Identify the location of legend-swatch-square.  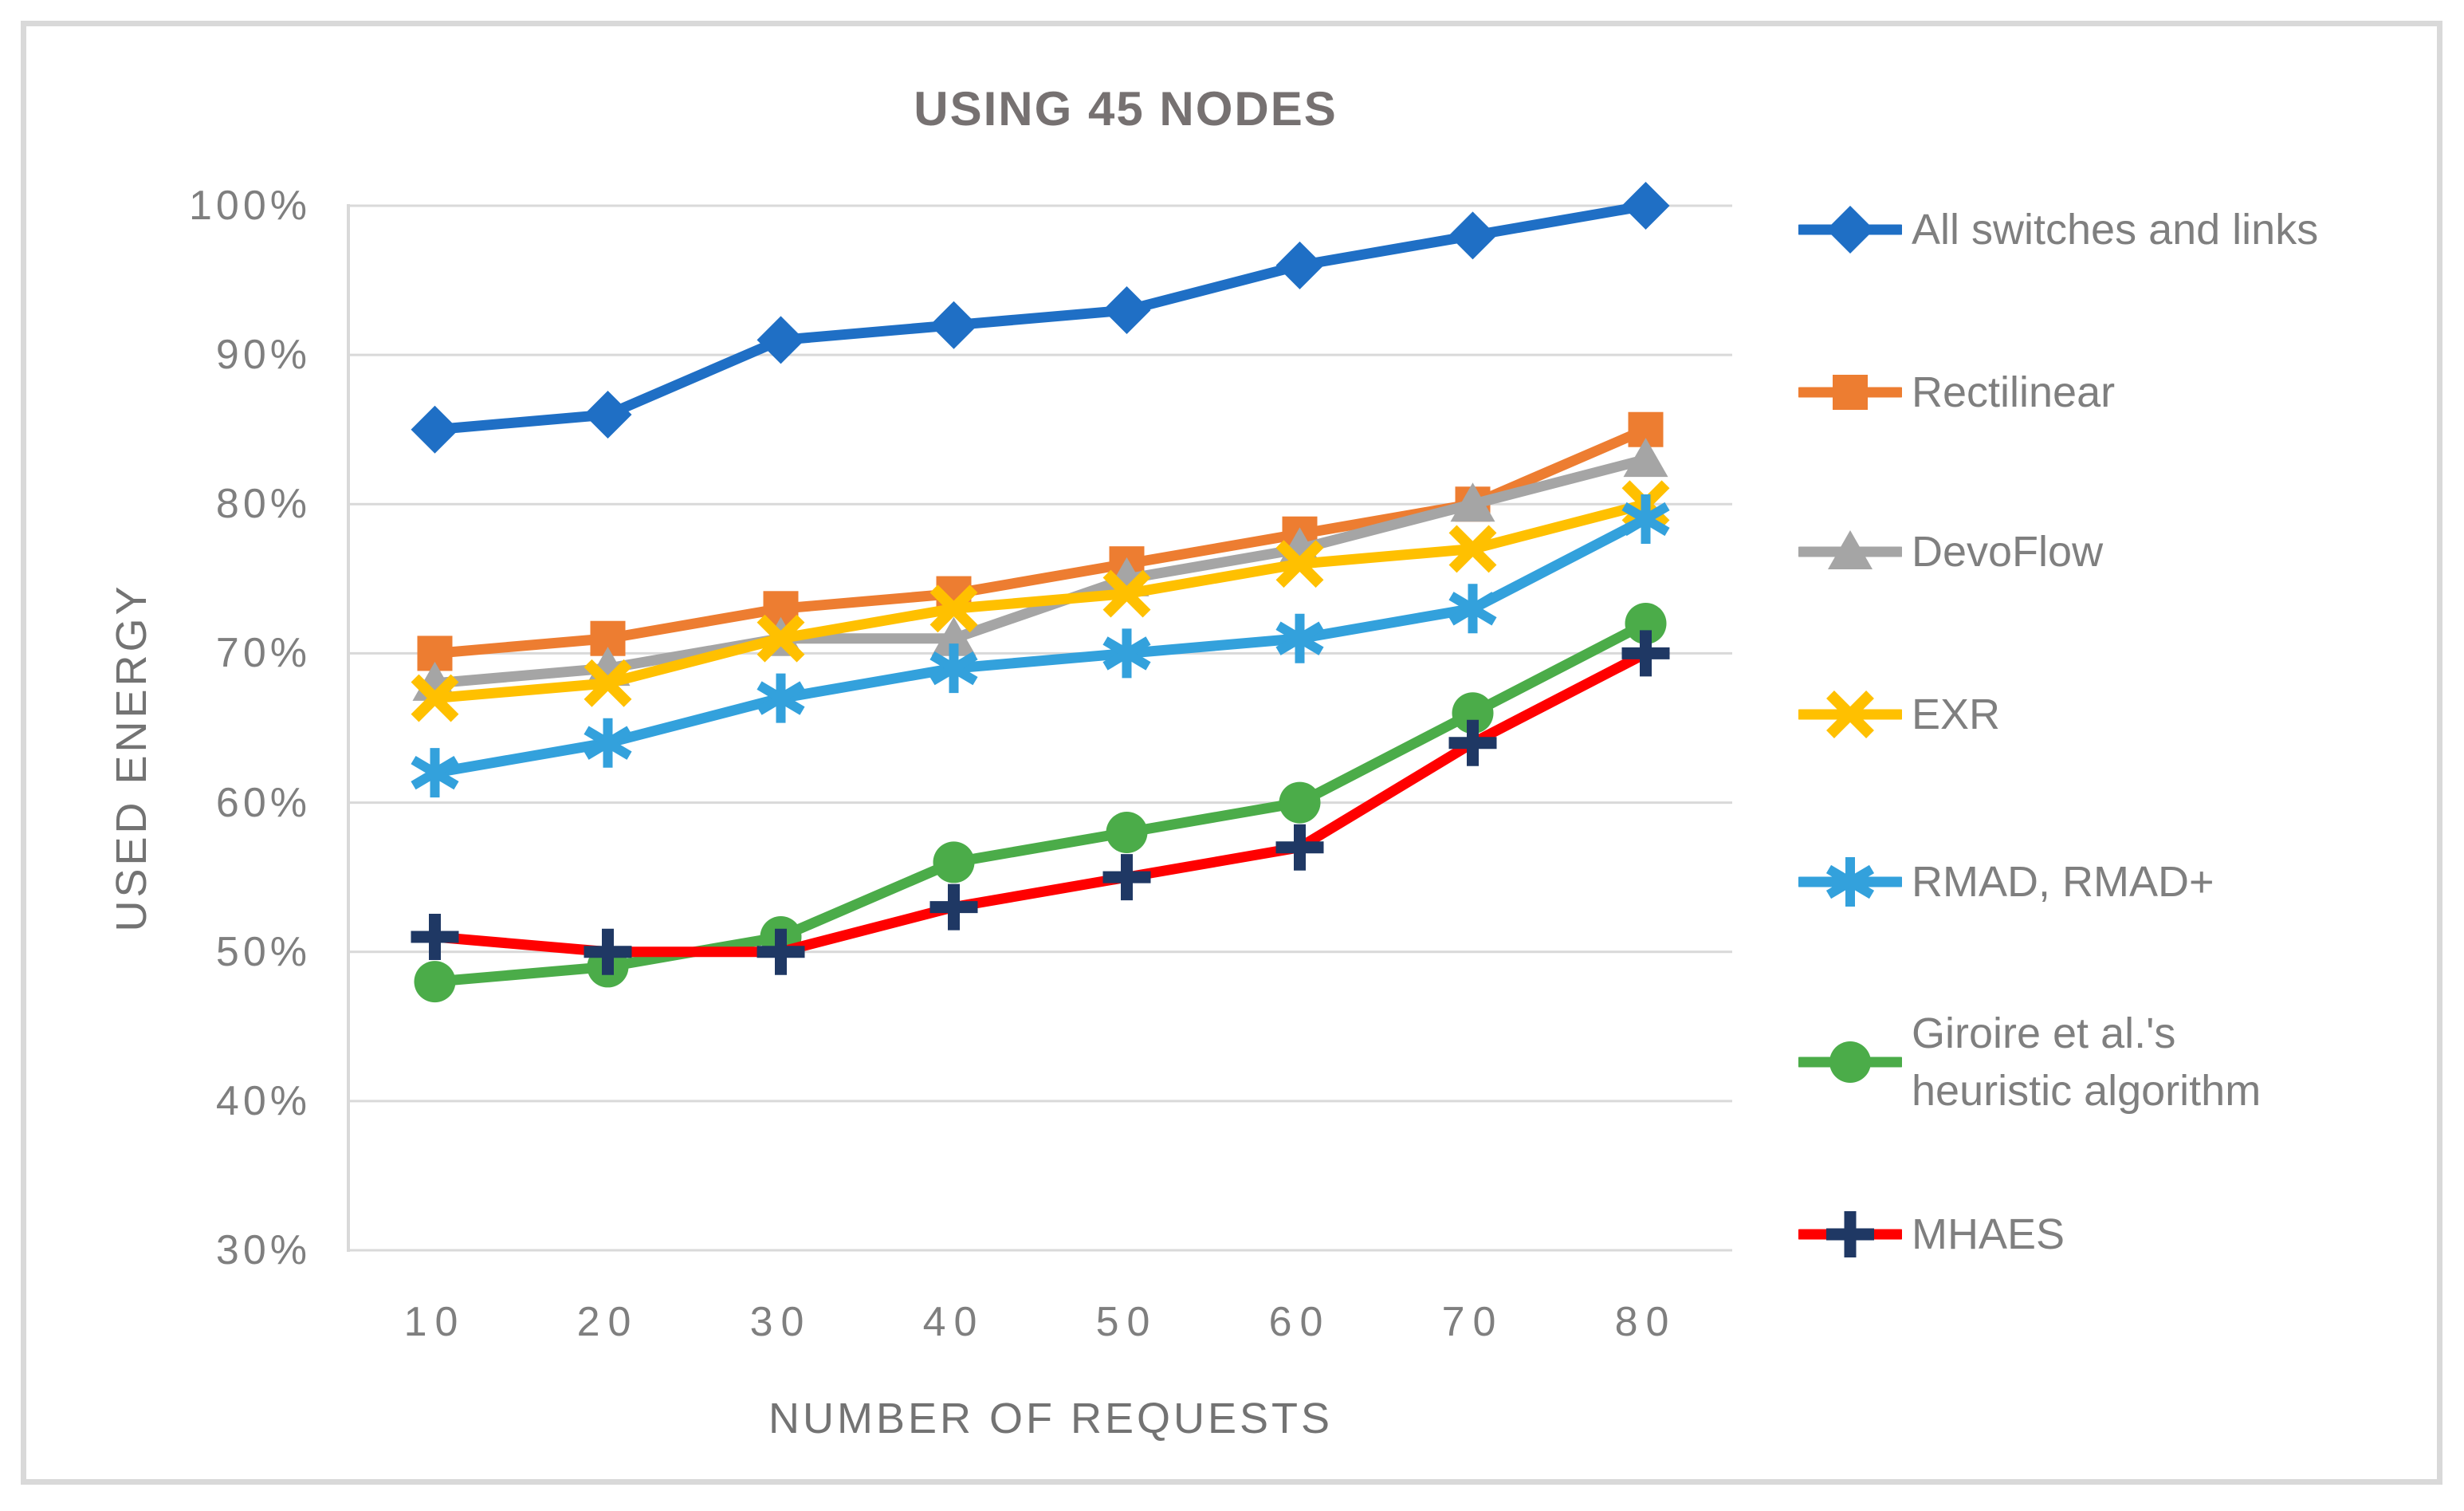
(1850, 392).